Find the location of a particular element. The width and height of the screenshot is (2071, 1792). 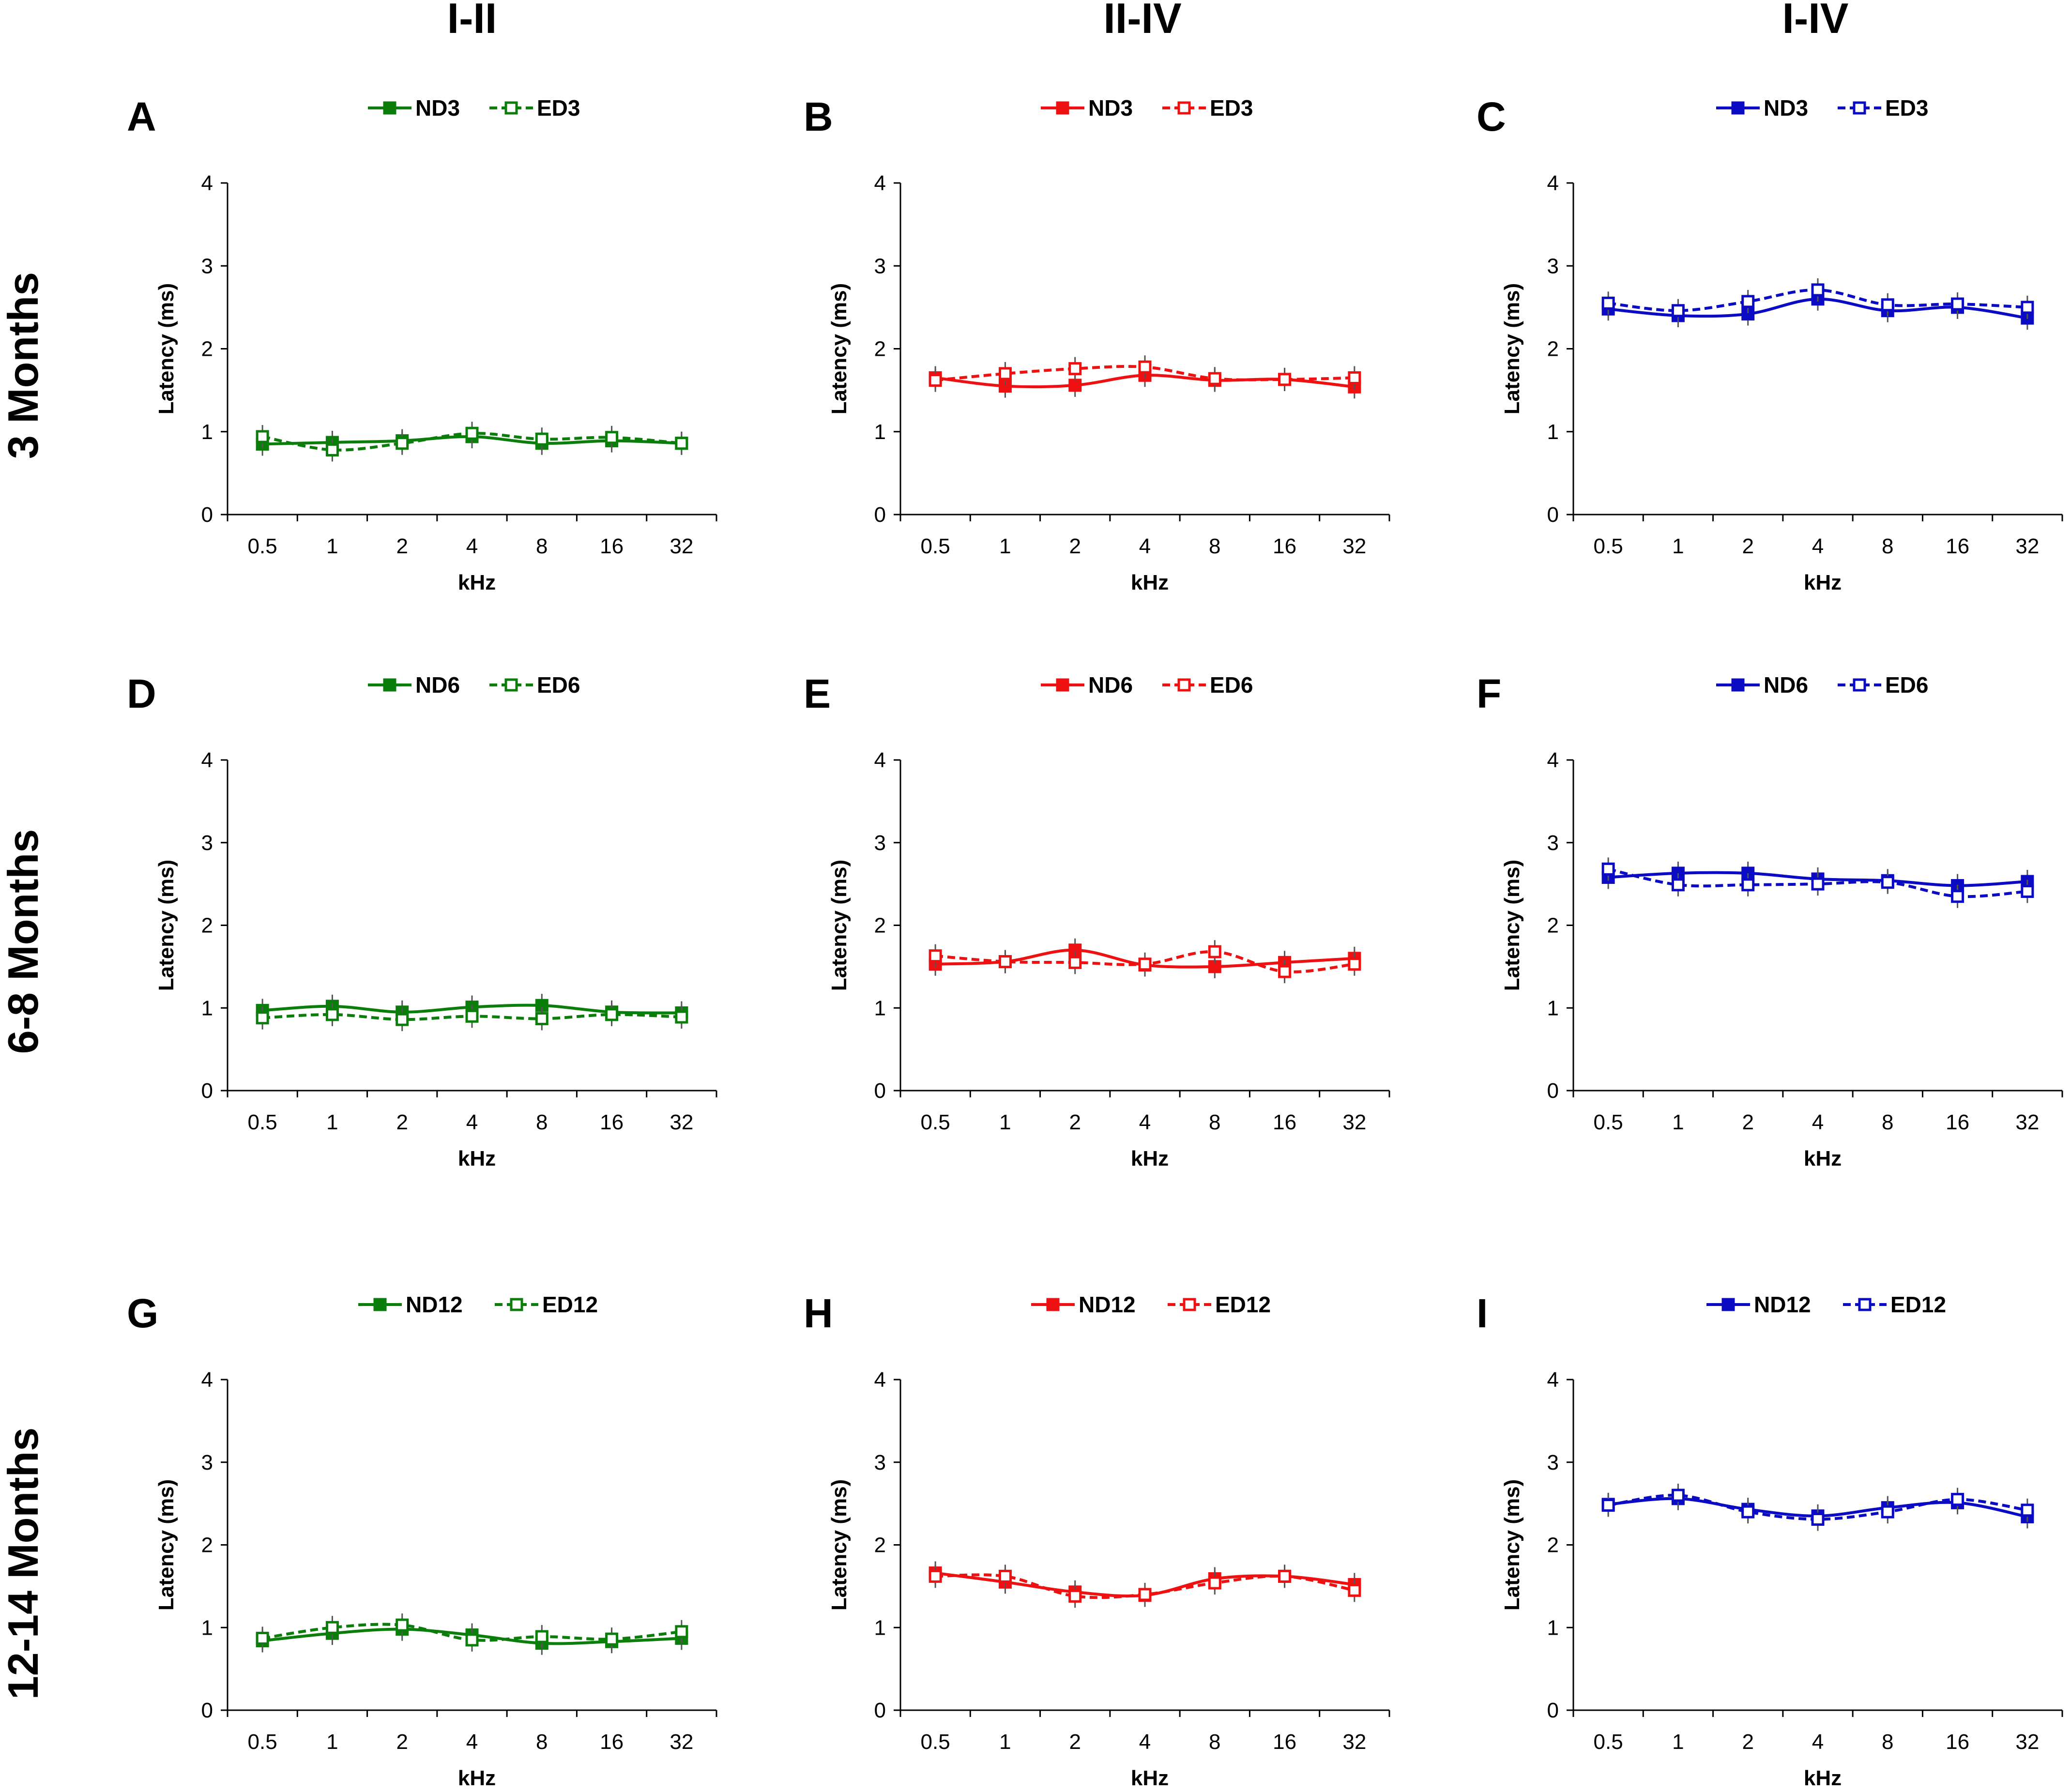

column-header-3: I-IV is located at coordinates (1815, 21).